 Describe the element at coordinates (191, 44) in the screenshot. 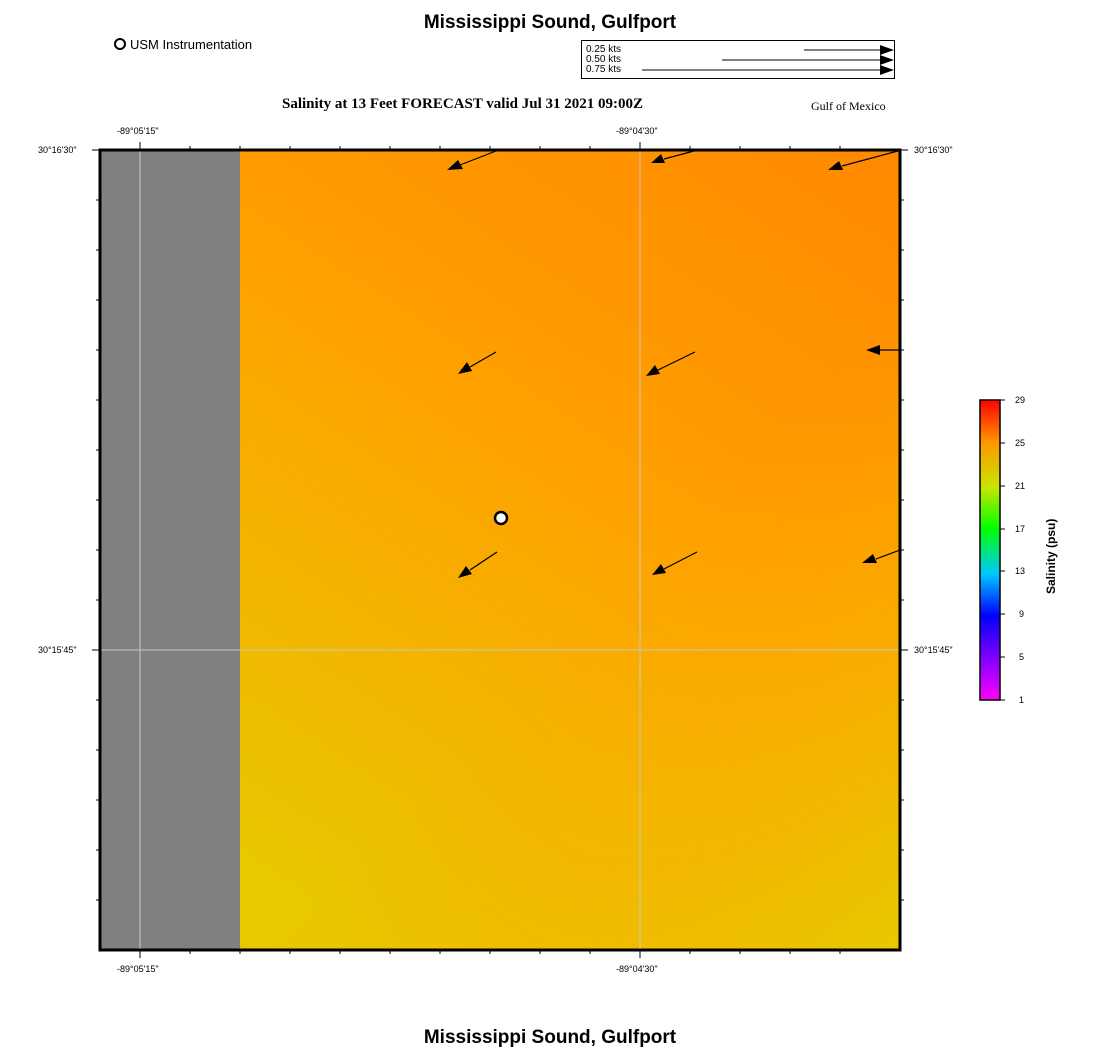

I see `legend-label: USM Instrumentation` at that location.